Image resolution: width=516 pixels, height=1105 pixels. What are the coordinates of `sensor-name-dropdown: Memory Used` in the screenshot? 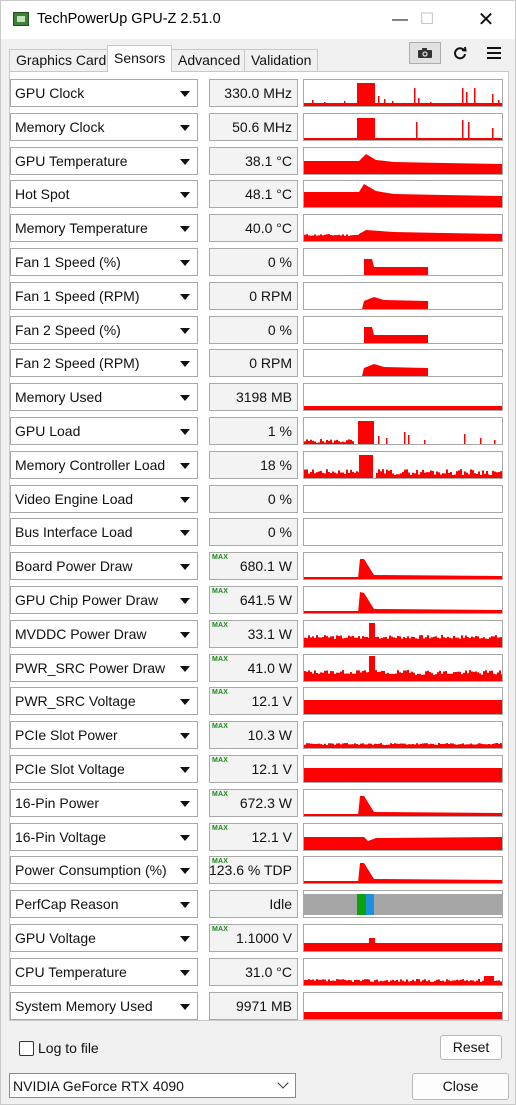 It's located at (104, 397).